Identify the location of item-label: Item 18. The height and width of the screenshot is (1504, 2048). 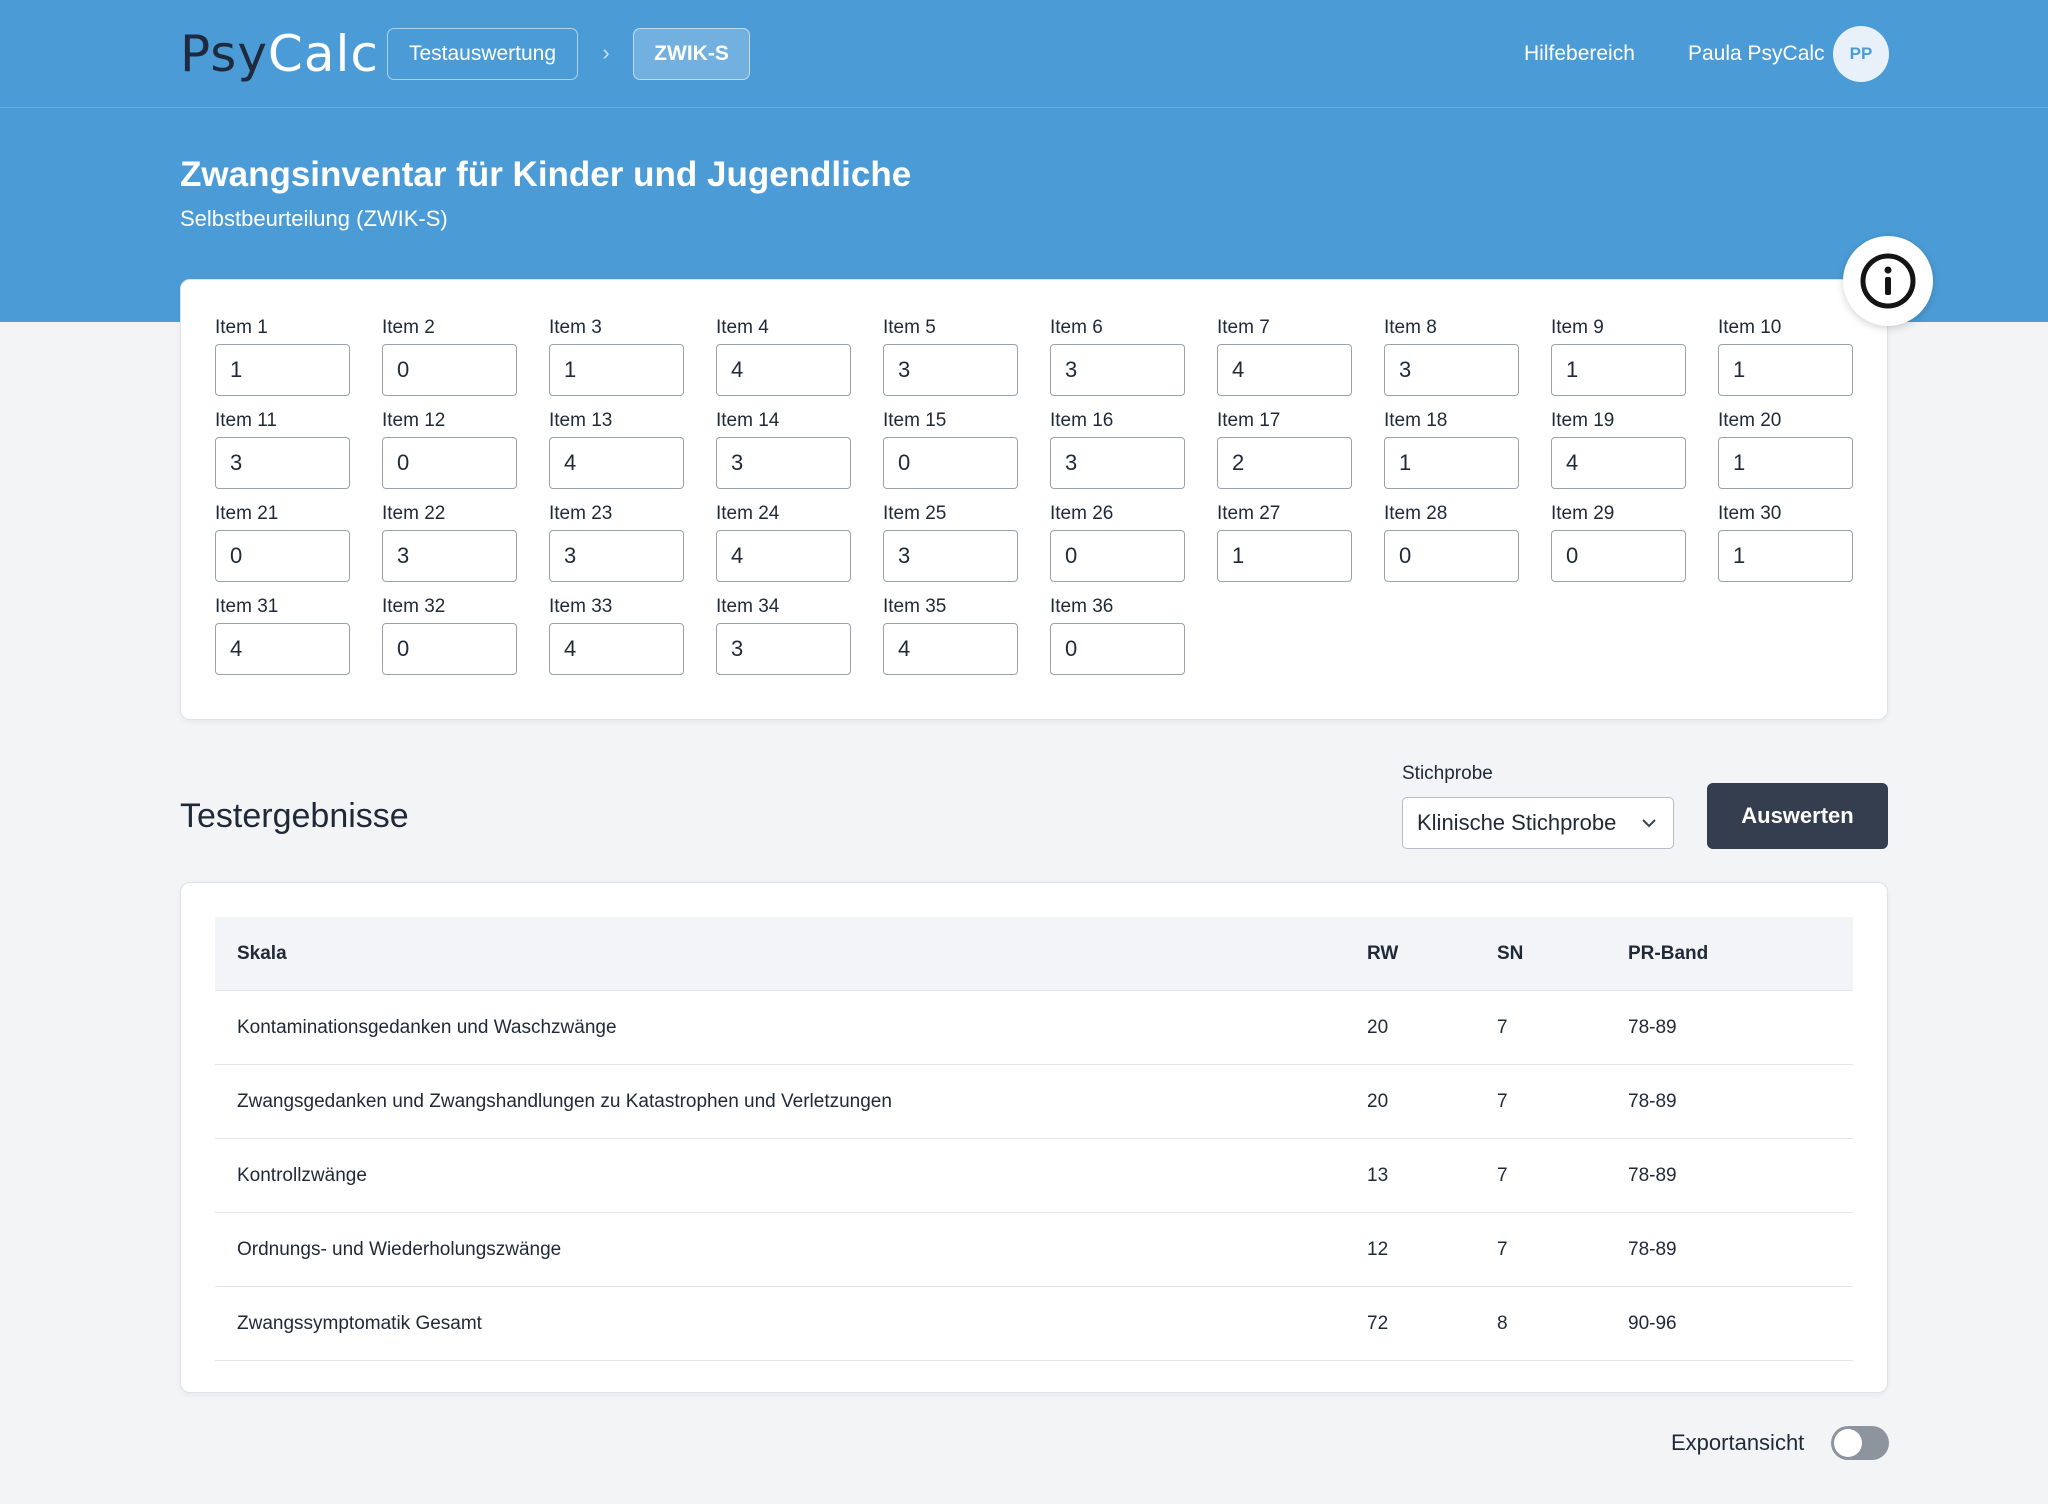
(1416, 420).